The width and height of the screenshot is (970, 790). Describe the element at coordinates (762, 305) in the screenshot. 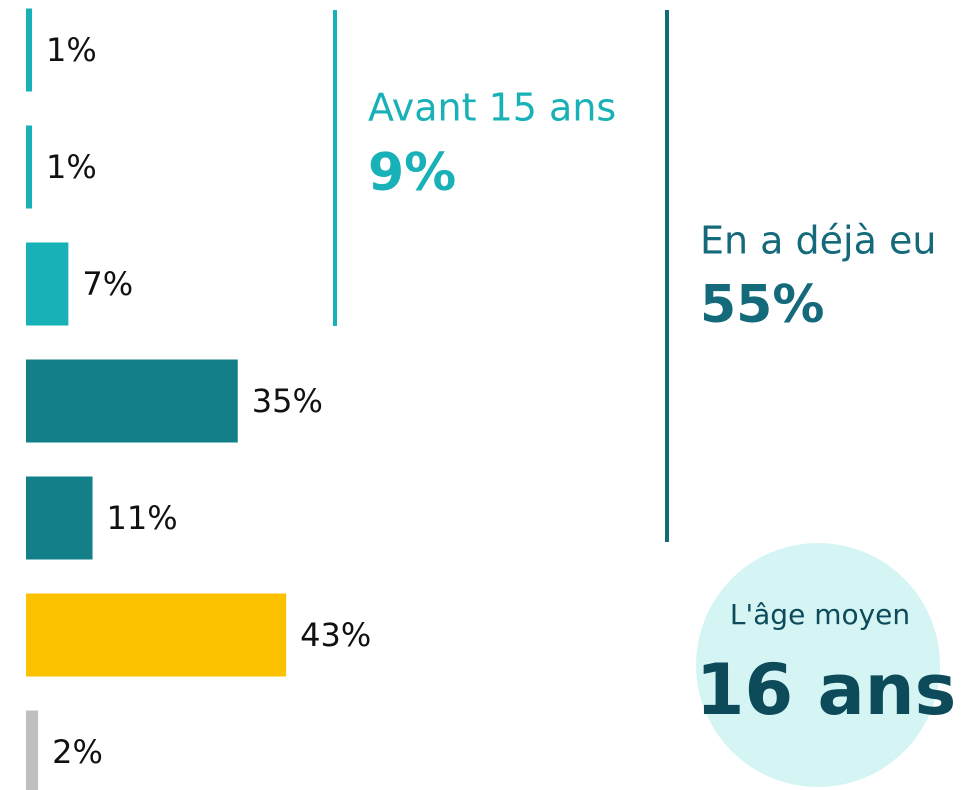

I see `annotation-value: 55%` at that location.